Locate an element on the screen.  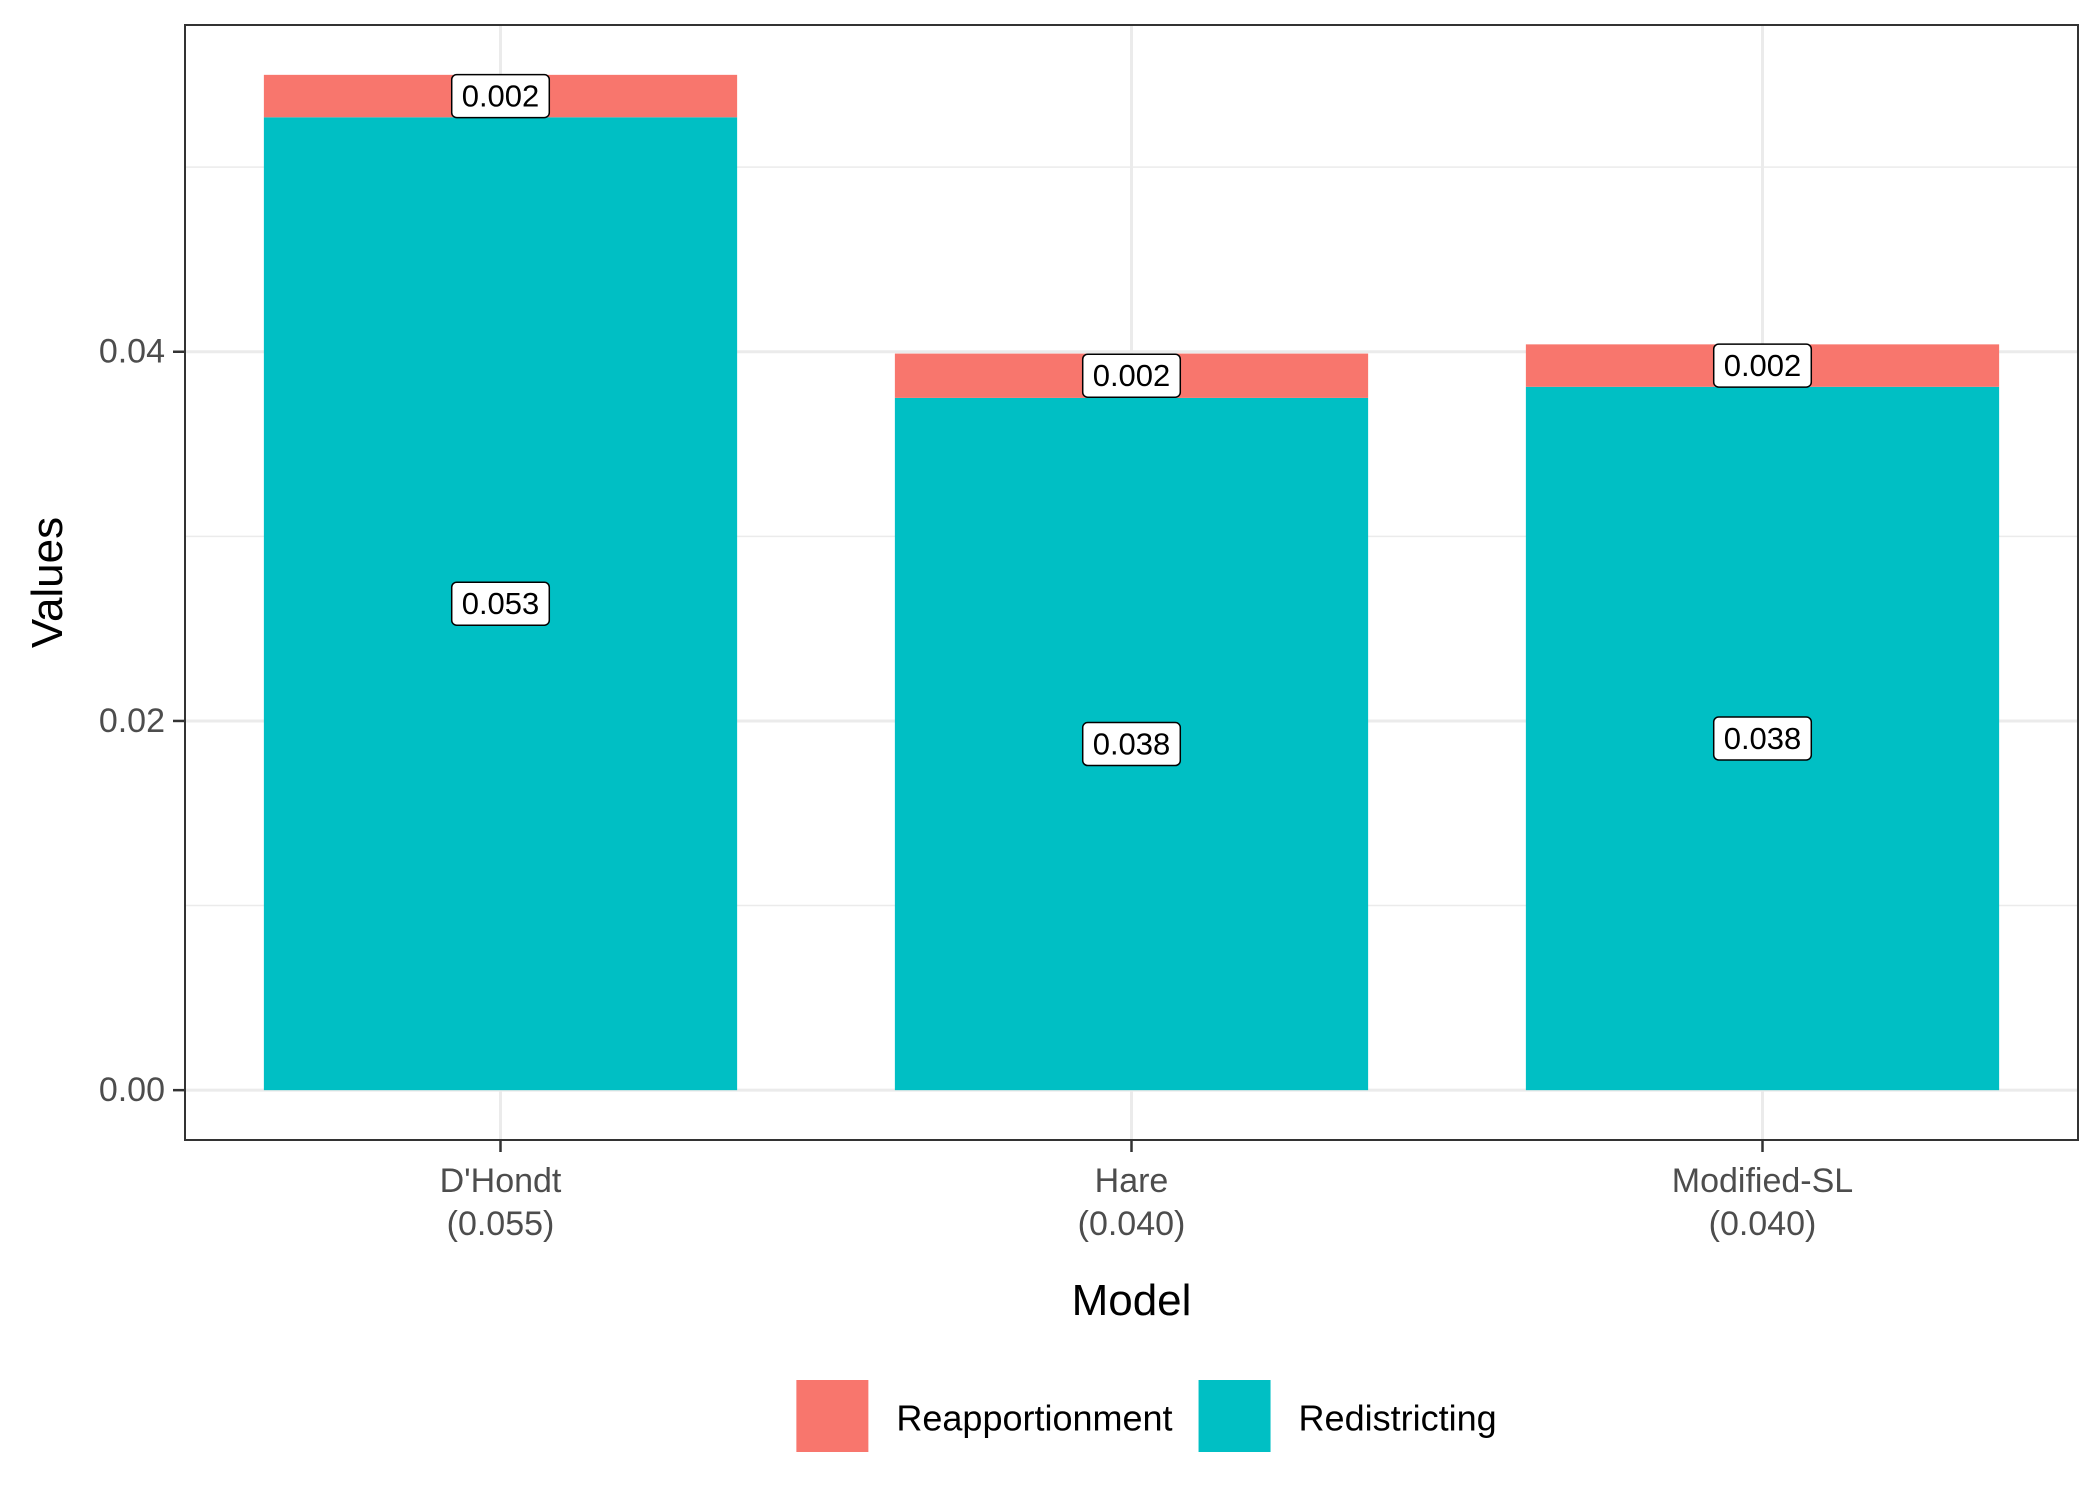
bar-label-reapportionment-2-box is located at coordinates (1762, 365).